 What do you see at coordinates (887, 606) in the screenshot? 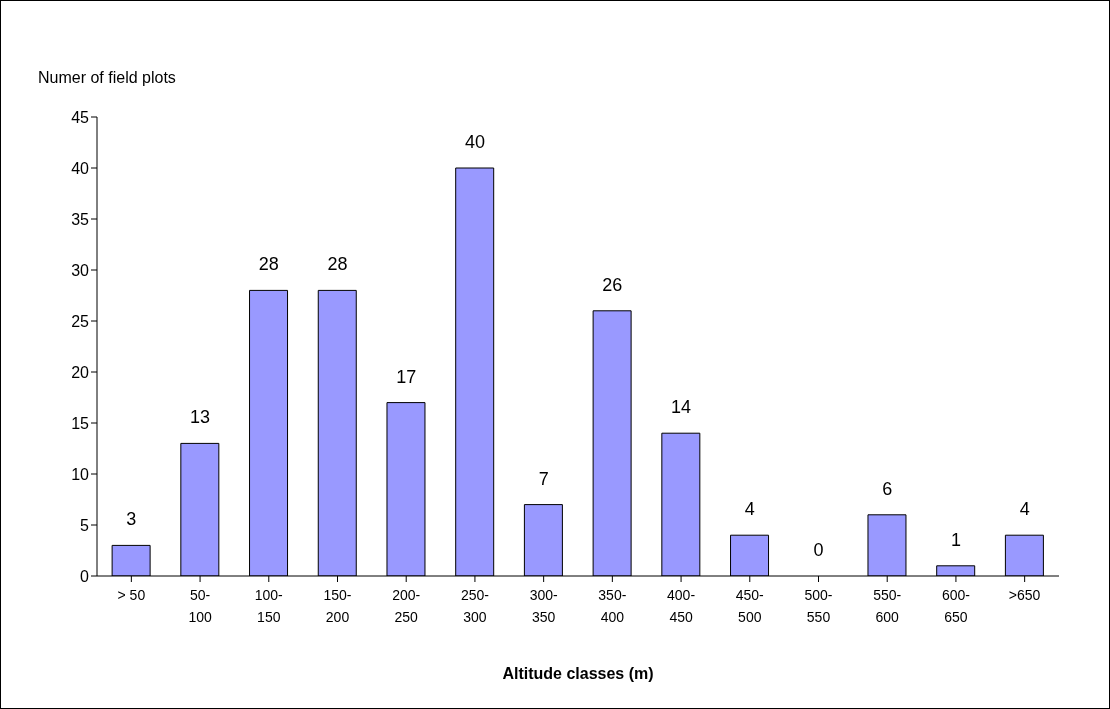
I see `x-tick-label: 550-600` at bounding box center [887, 606].